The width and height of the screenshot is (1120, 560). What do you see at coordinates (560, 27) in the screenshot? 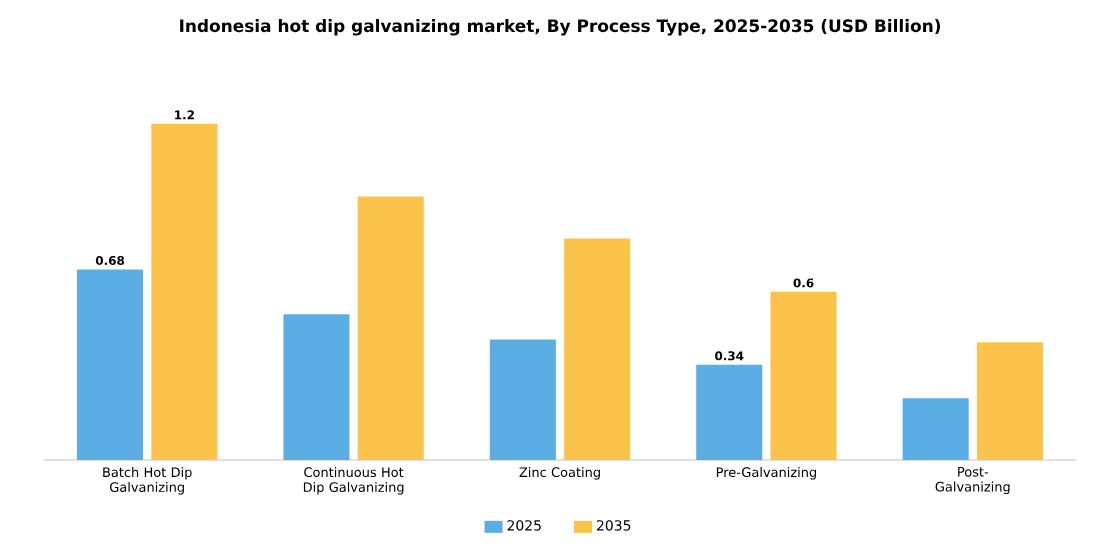
I see `chart-title: Indonesia hot dip galvanizing market, By Process Type, 2025-2035 (USD Billion)` at bounding box center [560, 27].